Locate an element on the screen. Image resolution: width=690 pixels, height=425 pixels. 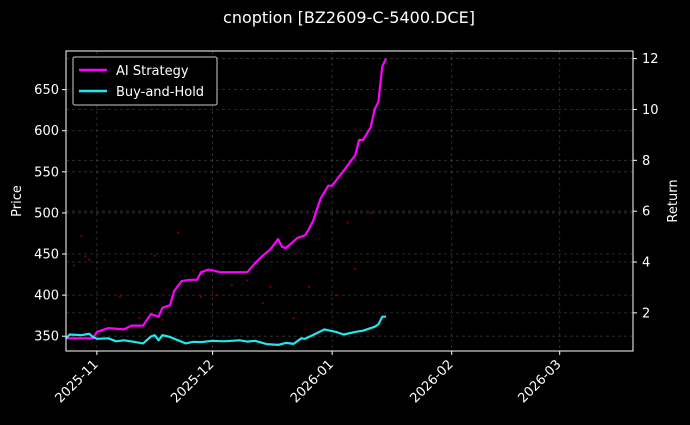
price-scatter-layer is located at coordinates (222, 266).